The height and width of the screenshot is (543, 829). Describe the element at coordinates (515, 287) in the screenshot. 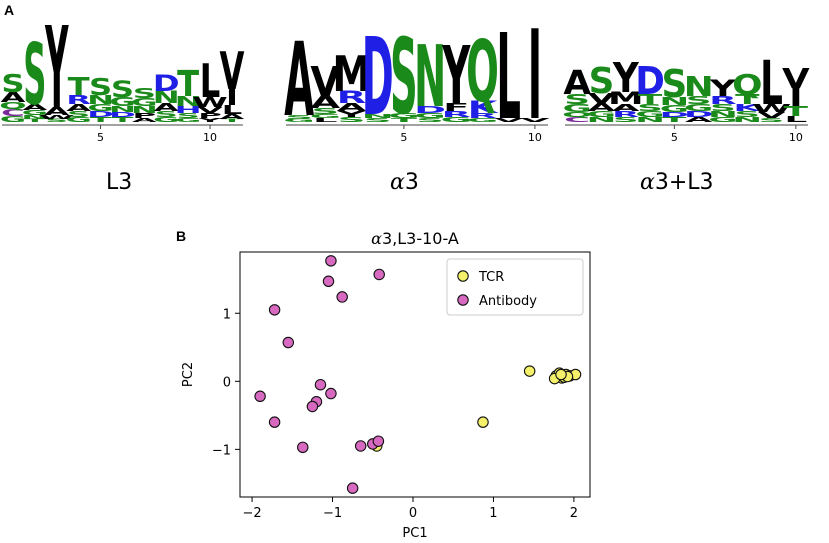

I see `legend: TCR Antibody` at that location.